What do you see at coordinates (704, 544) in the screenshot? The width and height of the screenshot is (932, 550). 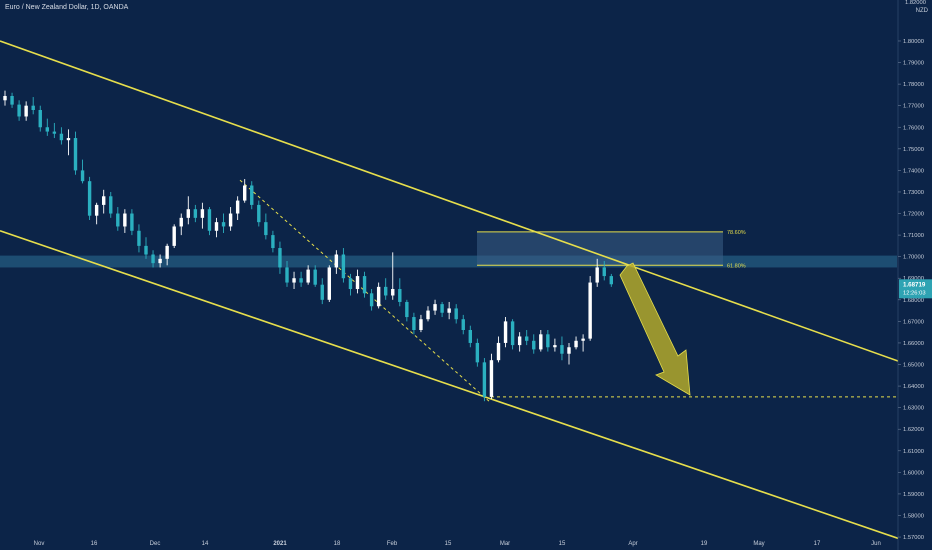 I see `x-tick-label: 19` at bounding box center [704, 544].